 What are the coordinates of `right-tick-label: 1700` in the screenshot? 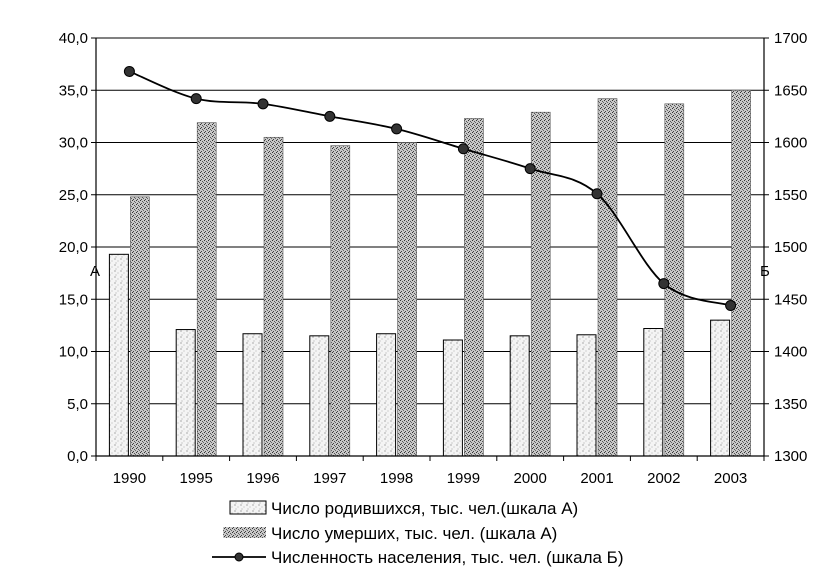 It's located at (790, 38).